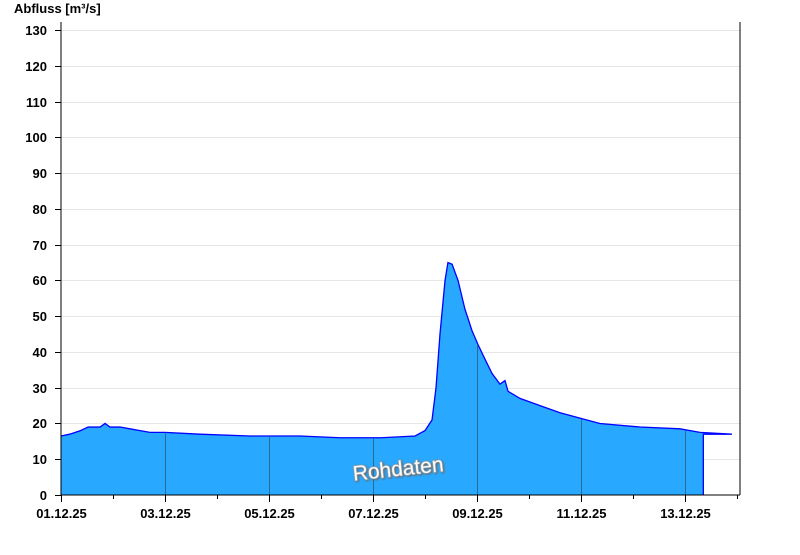  Describe the element at coordinates (40, 280) in the screenshot. I see `y-tick-label: 60` at that location.